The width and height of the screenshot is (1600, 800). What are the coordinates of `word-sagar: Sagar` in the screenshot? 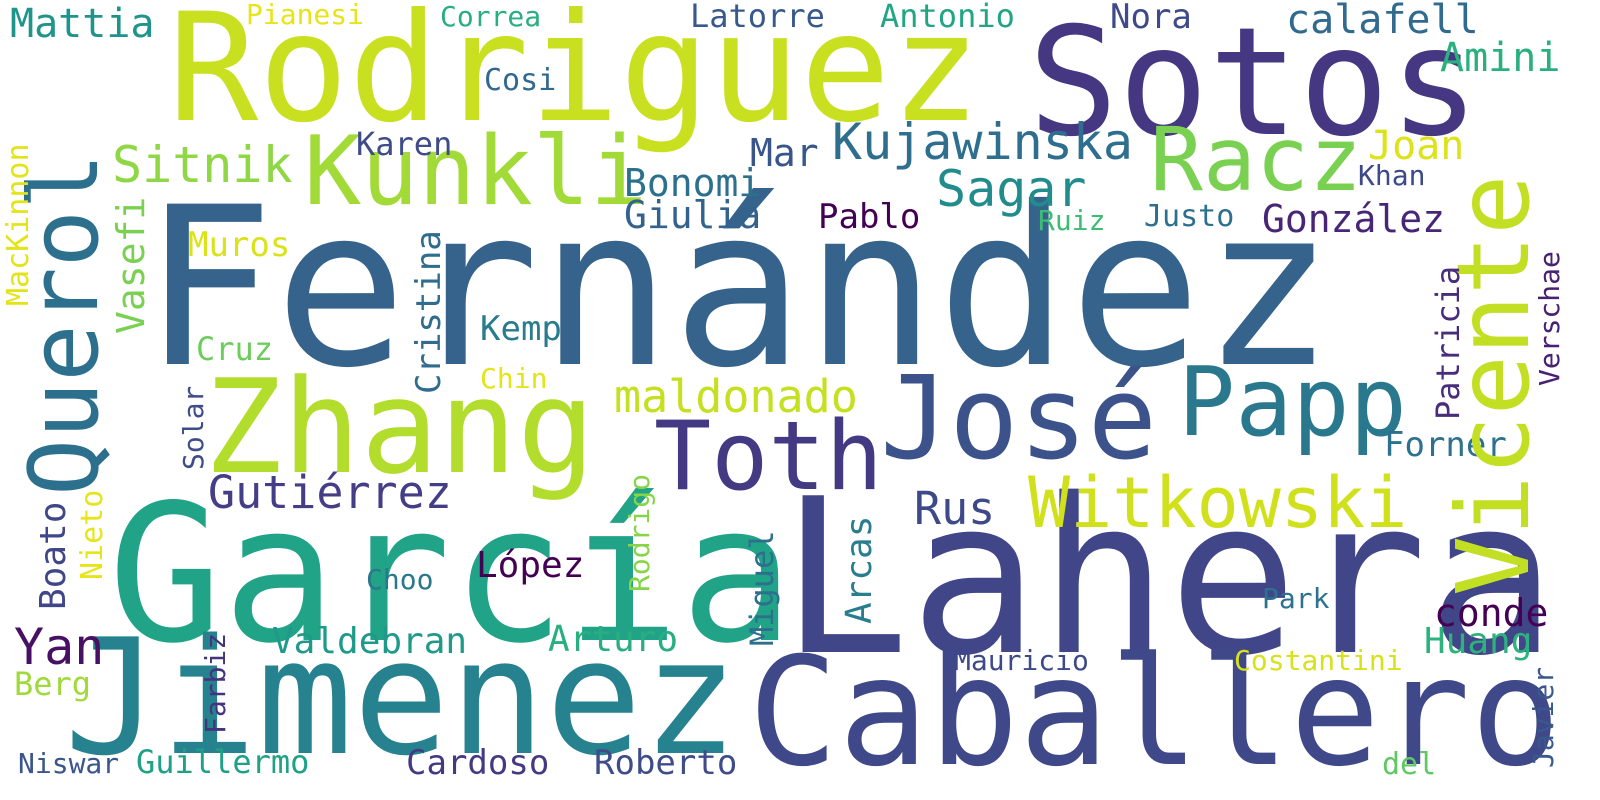 It's located at (1011, 189).